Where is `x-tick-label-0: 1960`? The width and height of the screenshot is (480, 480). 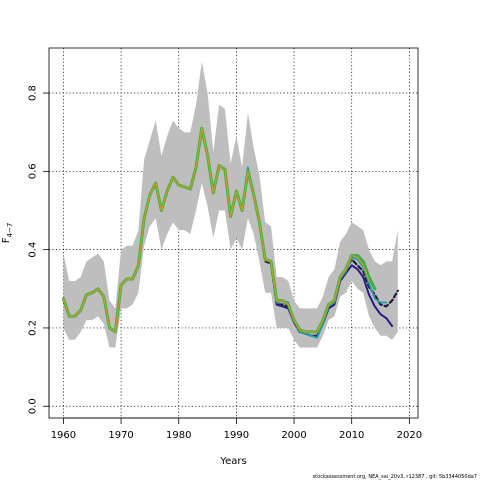 x-tick-label-0: 1960 is located at coordinates (63, 435).